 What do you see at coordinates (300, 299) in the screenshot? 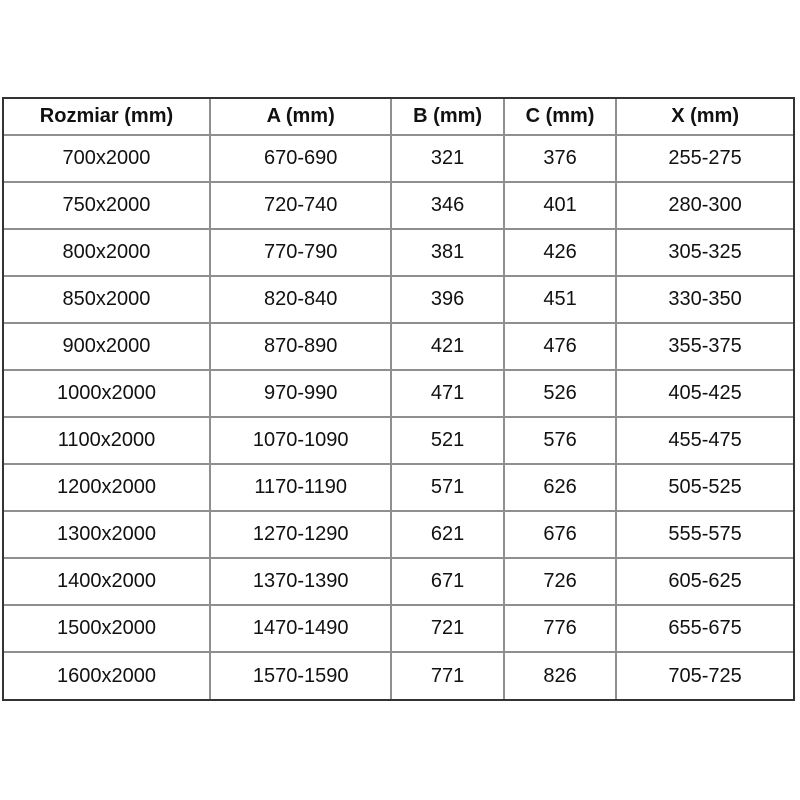
I see `table-cell: 820-840` at bounding box center [300, 299].